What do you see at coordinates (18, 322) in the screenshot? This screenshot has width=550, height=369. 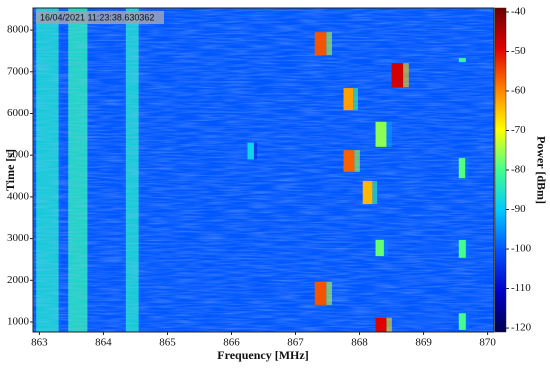 I see `y-tick-label: 1000` at bounding box center [18, 322].